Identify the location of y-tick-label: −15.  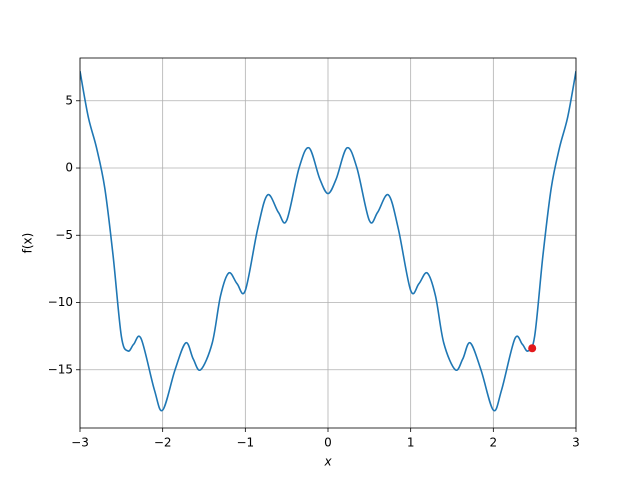
(60, 369).